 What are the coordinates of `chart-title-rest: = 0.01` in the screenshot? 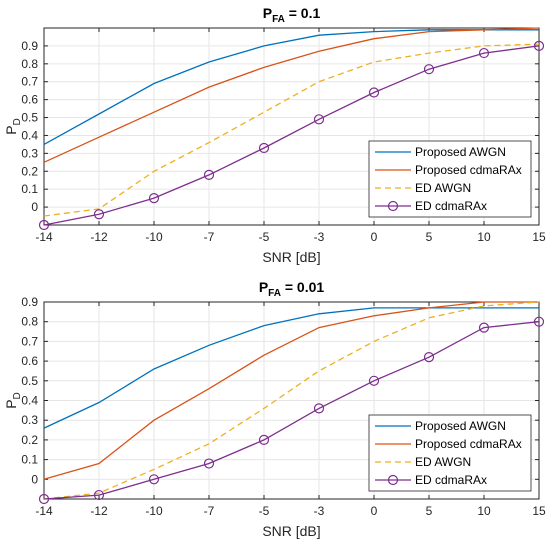 It's located at (302, 287).